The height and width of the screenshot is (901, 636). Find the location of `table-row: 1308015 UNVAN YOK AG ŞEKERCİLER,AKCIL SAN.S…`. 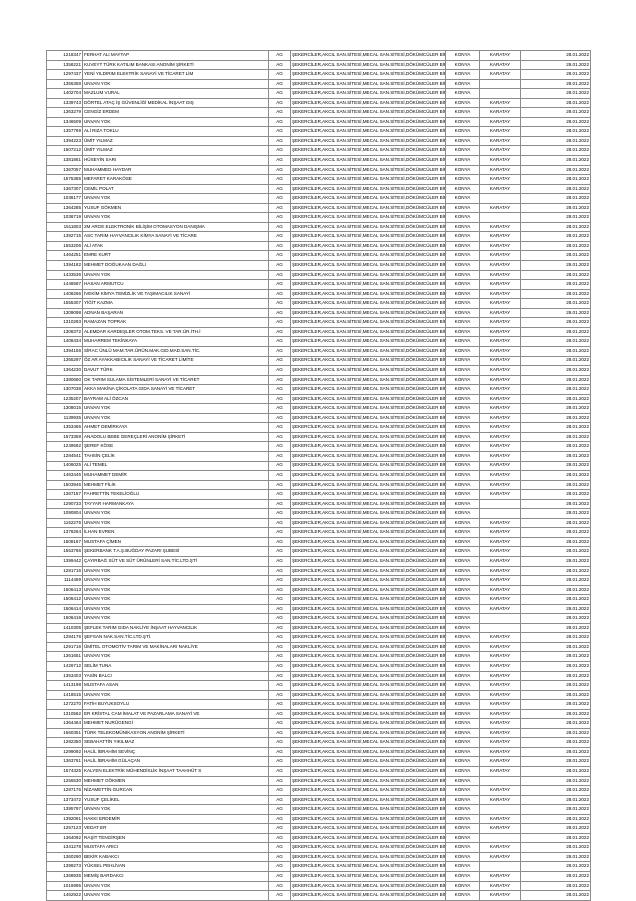

table-row: 1308015 UNVAN YOK AG ŞEKERCİLER,AKCIL SAN.S… is located at coordinates (318, 408).